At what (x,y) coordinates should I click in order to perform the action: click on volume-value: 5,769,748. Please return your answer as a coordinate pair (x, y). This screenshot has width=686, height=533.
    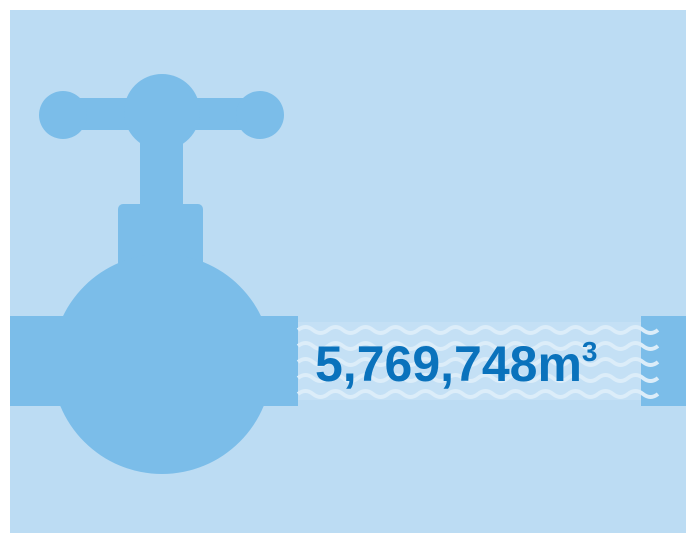
    Looking at the image, I should click on (426, 364).